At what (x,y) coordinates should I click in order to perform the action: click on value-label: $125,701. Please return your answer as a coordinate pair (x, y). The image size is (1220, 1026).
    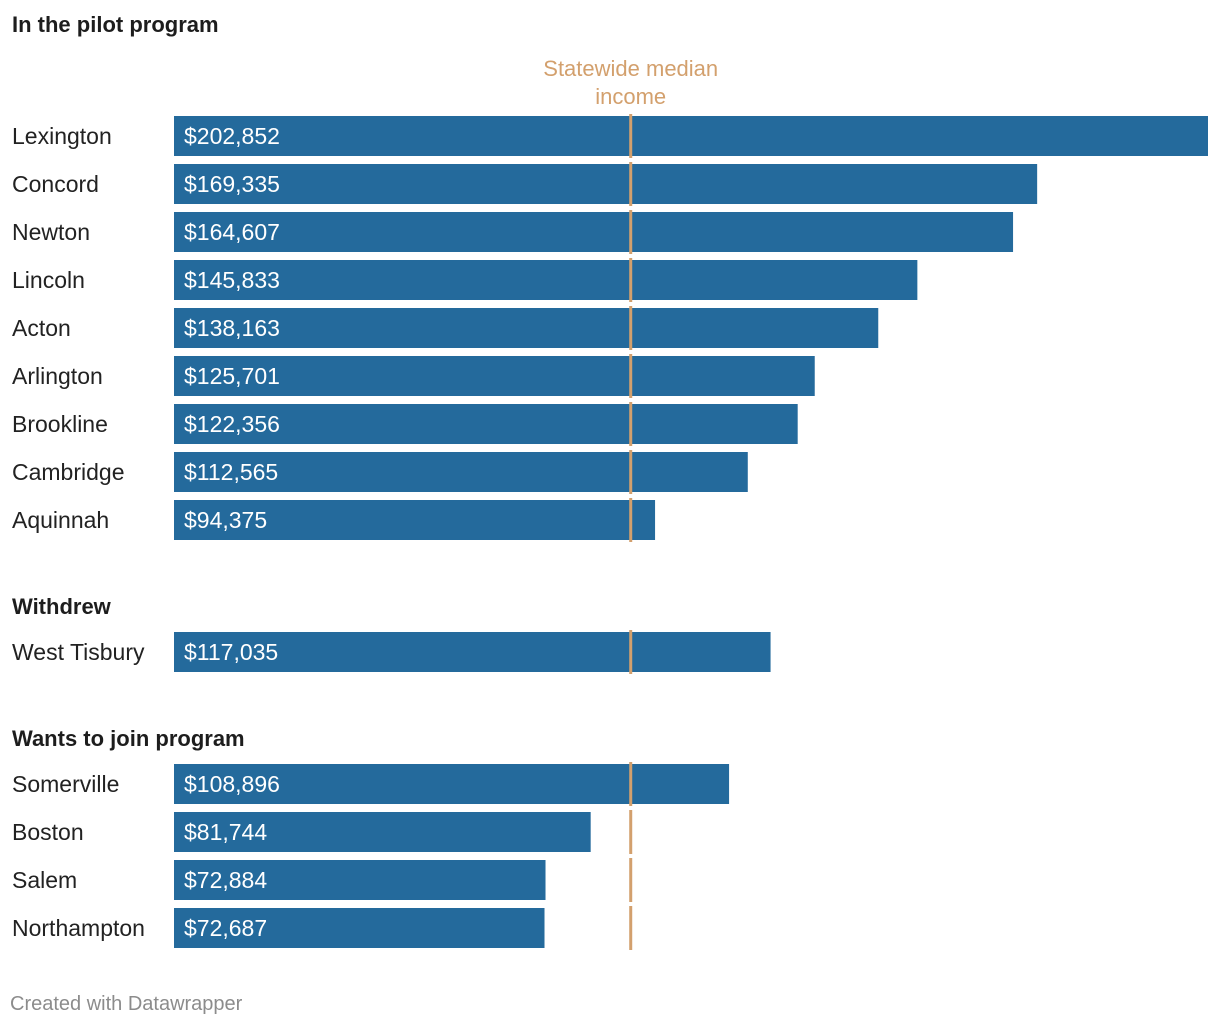
    Looking at the image, I should click on (232, 376).